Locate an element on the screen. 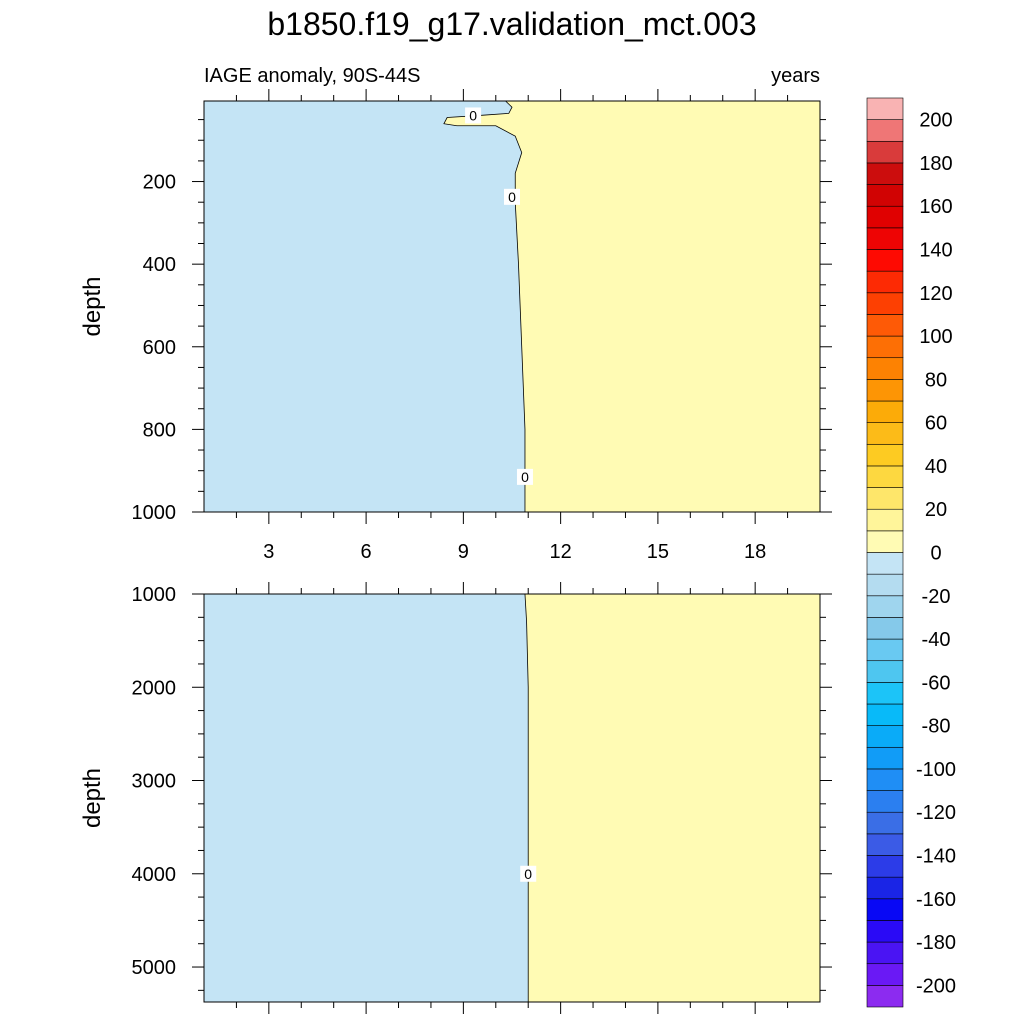 This screenshot has width=1024, height=1024. colorbar-tick-label: 100 is located at coordinates (935, 337).